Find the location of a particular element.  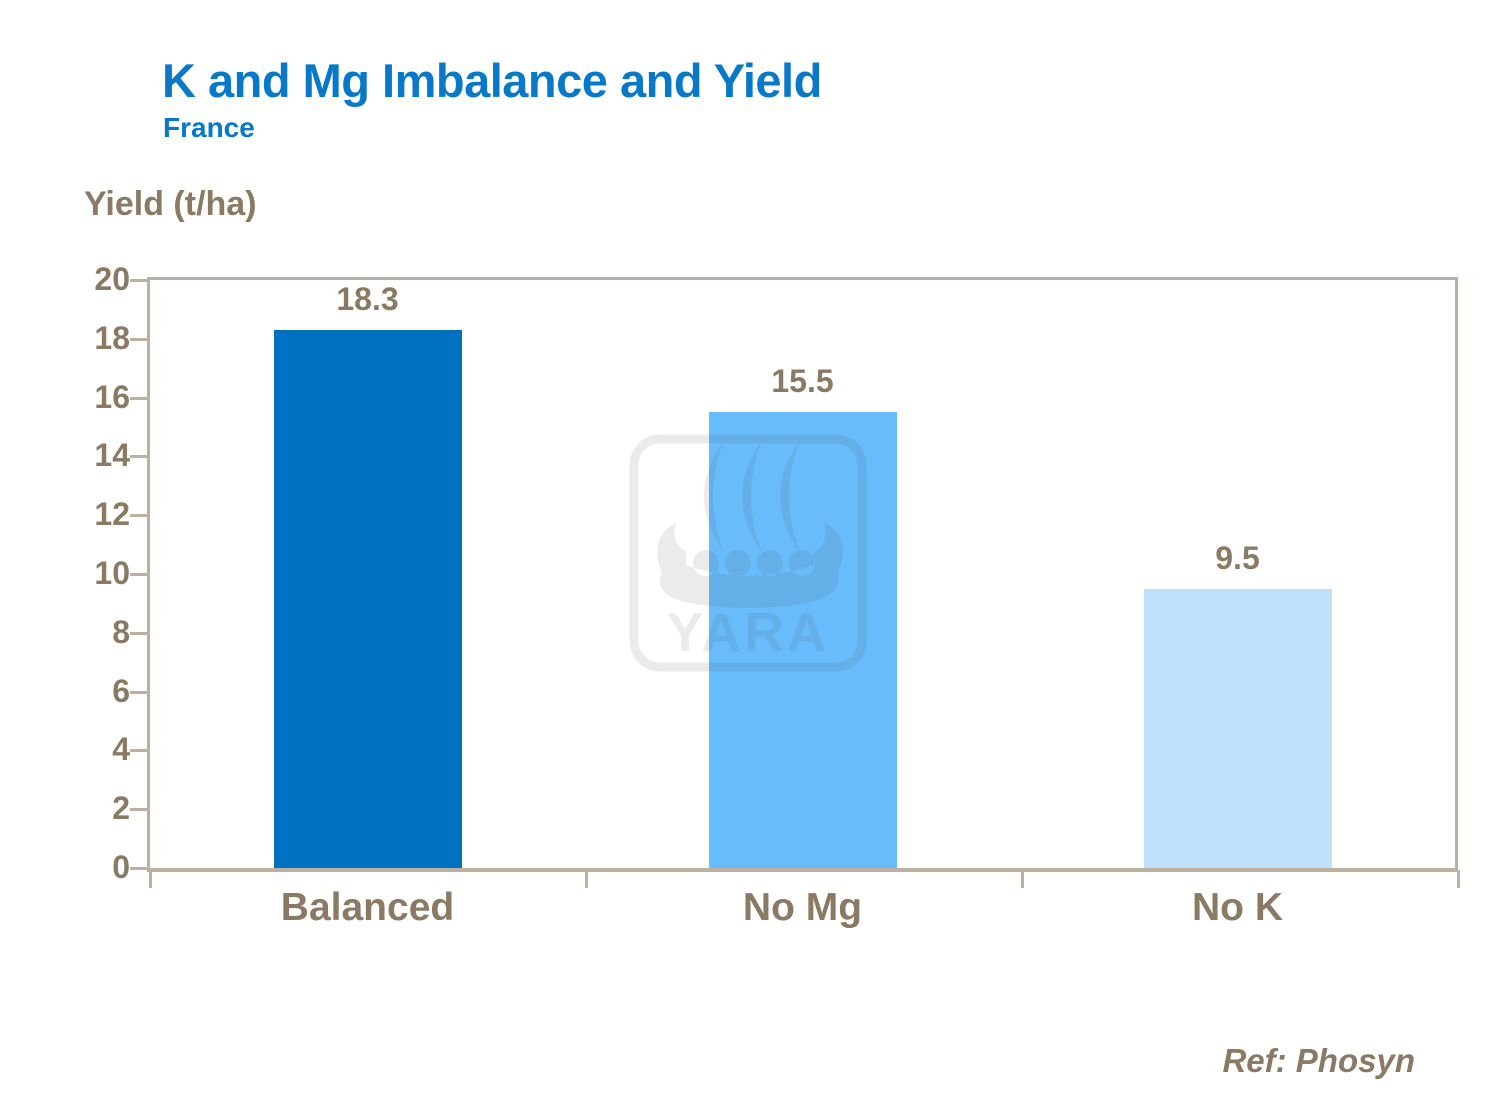

x-axis is located at coordinates (804, 880).